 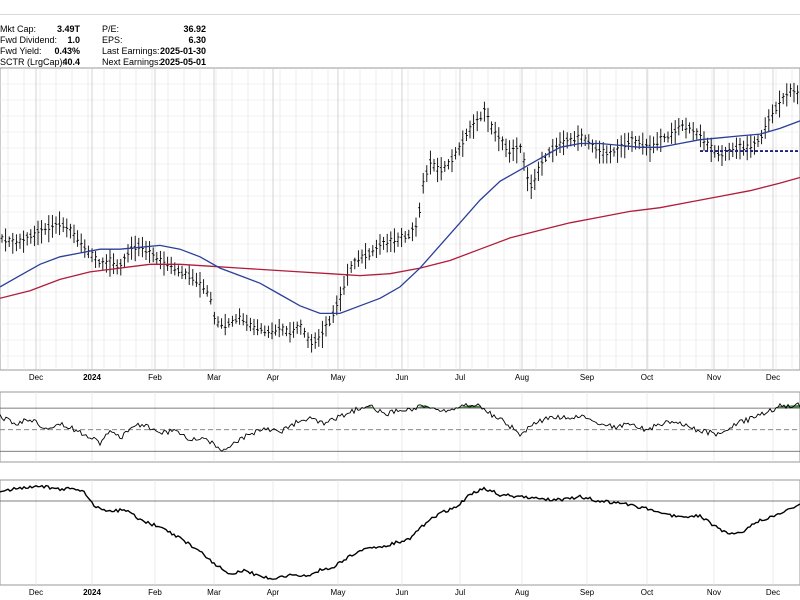 What do you see at coordinates (400, 427) in the screenshot?
I see `oscillator-panel` at bounding box center [400, 427].